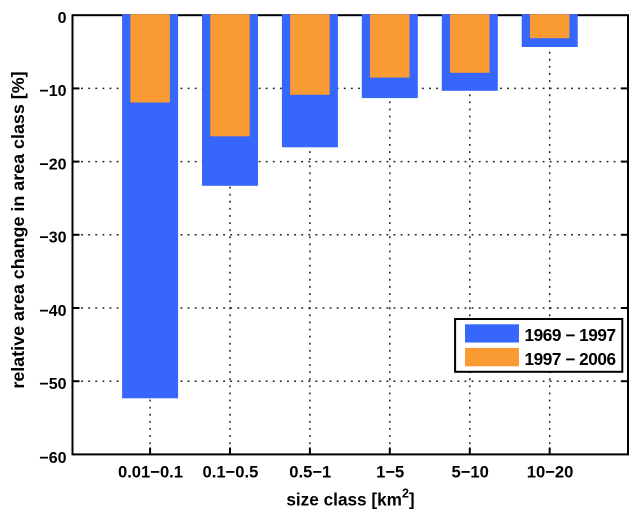  What do you see at coordinates (52, 164) in the screenshot?
I see `svg-text: −20` at bounding box center [52, 164].